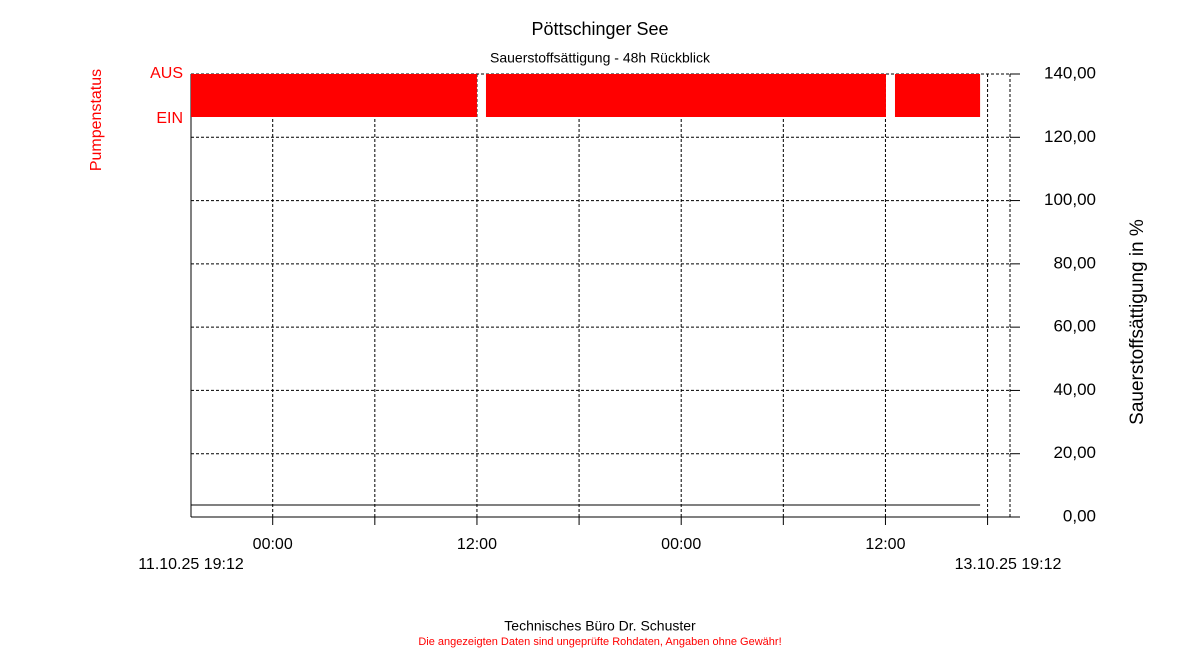 This screenshot has height=650, width=1200. Describe the element at coordinates (600, 58) in the screenshot. I see `chart-subtitle: Sauerstoffsättigung - 48h Rückblick` at that location.